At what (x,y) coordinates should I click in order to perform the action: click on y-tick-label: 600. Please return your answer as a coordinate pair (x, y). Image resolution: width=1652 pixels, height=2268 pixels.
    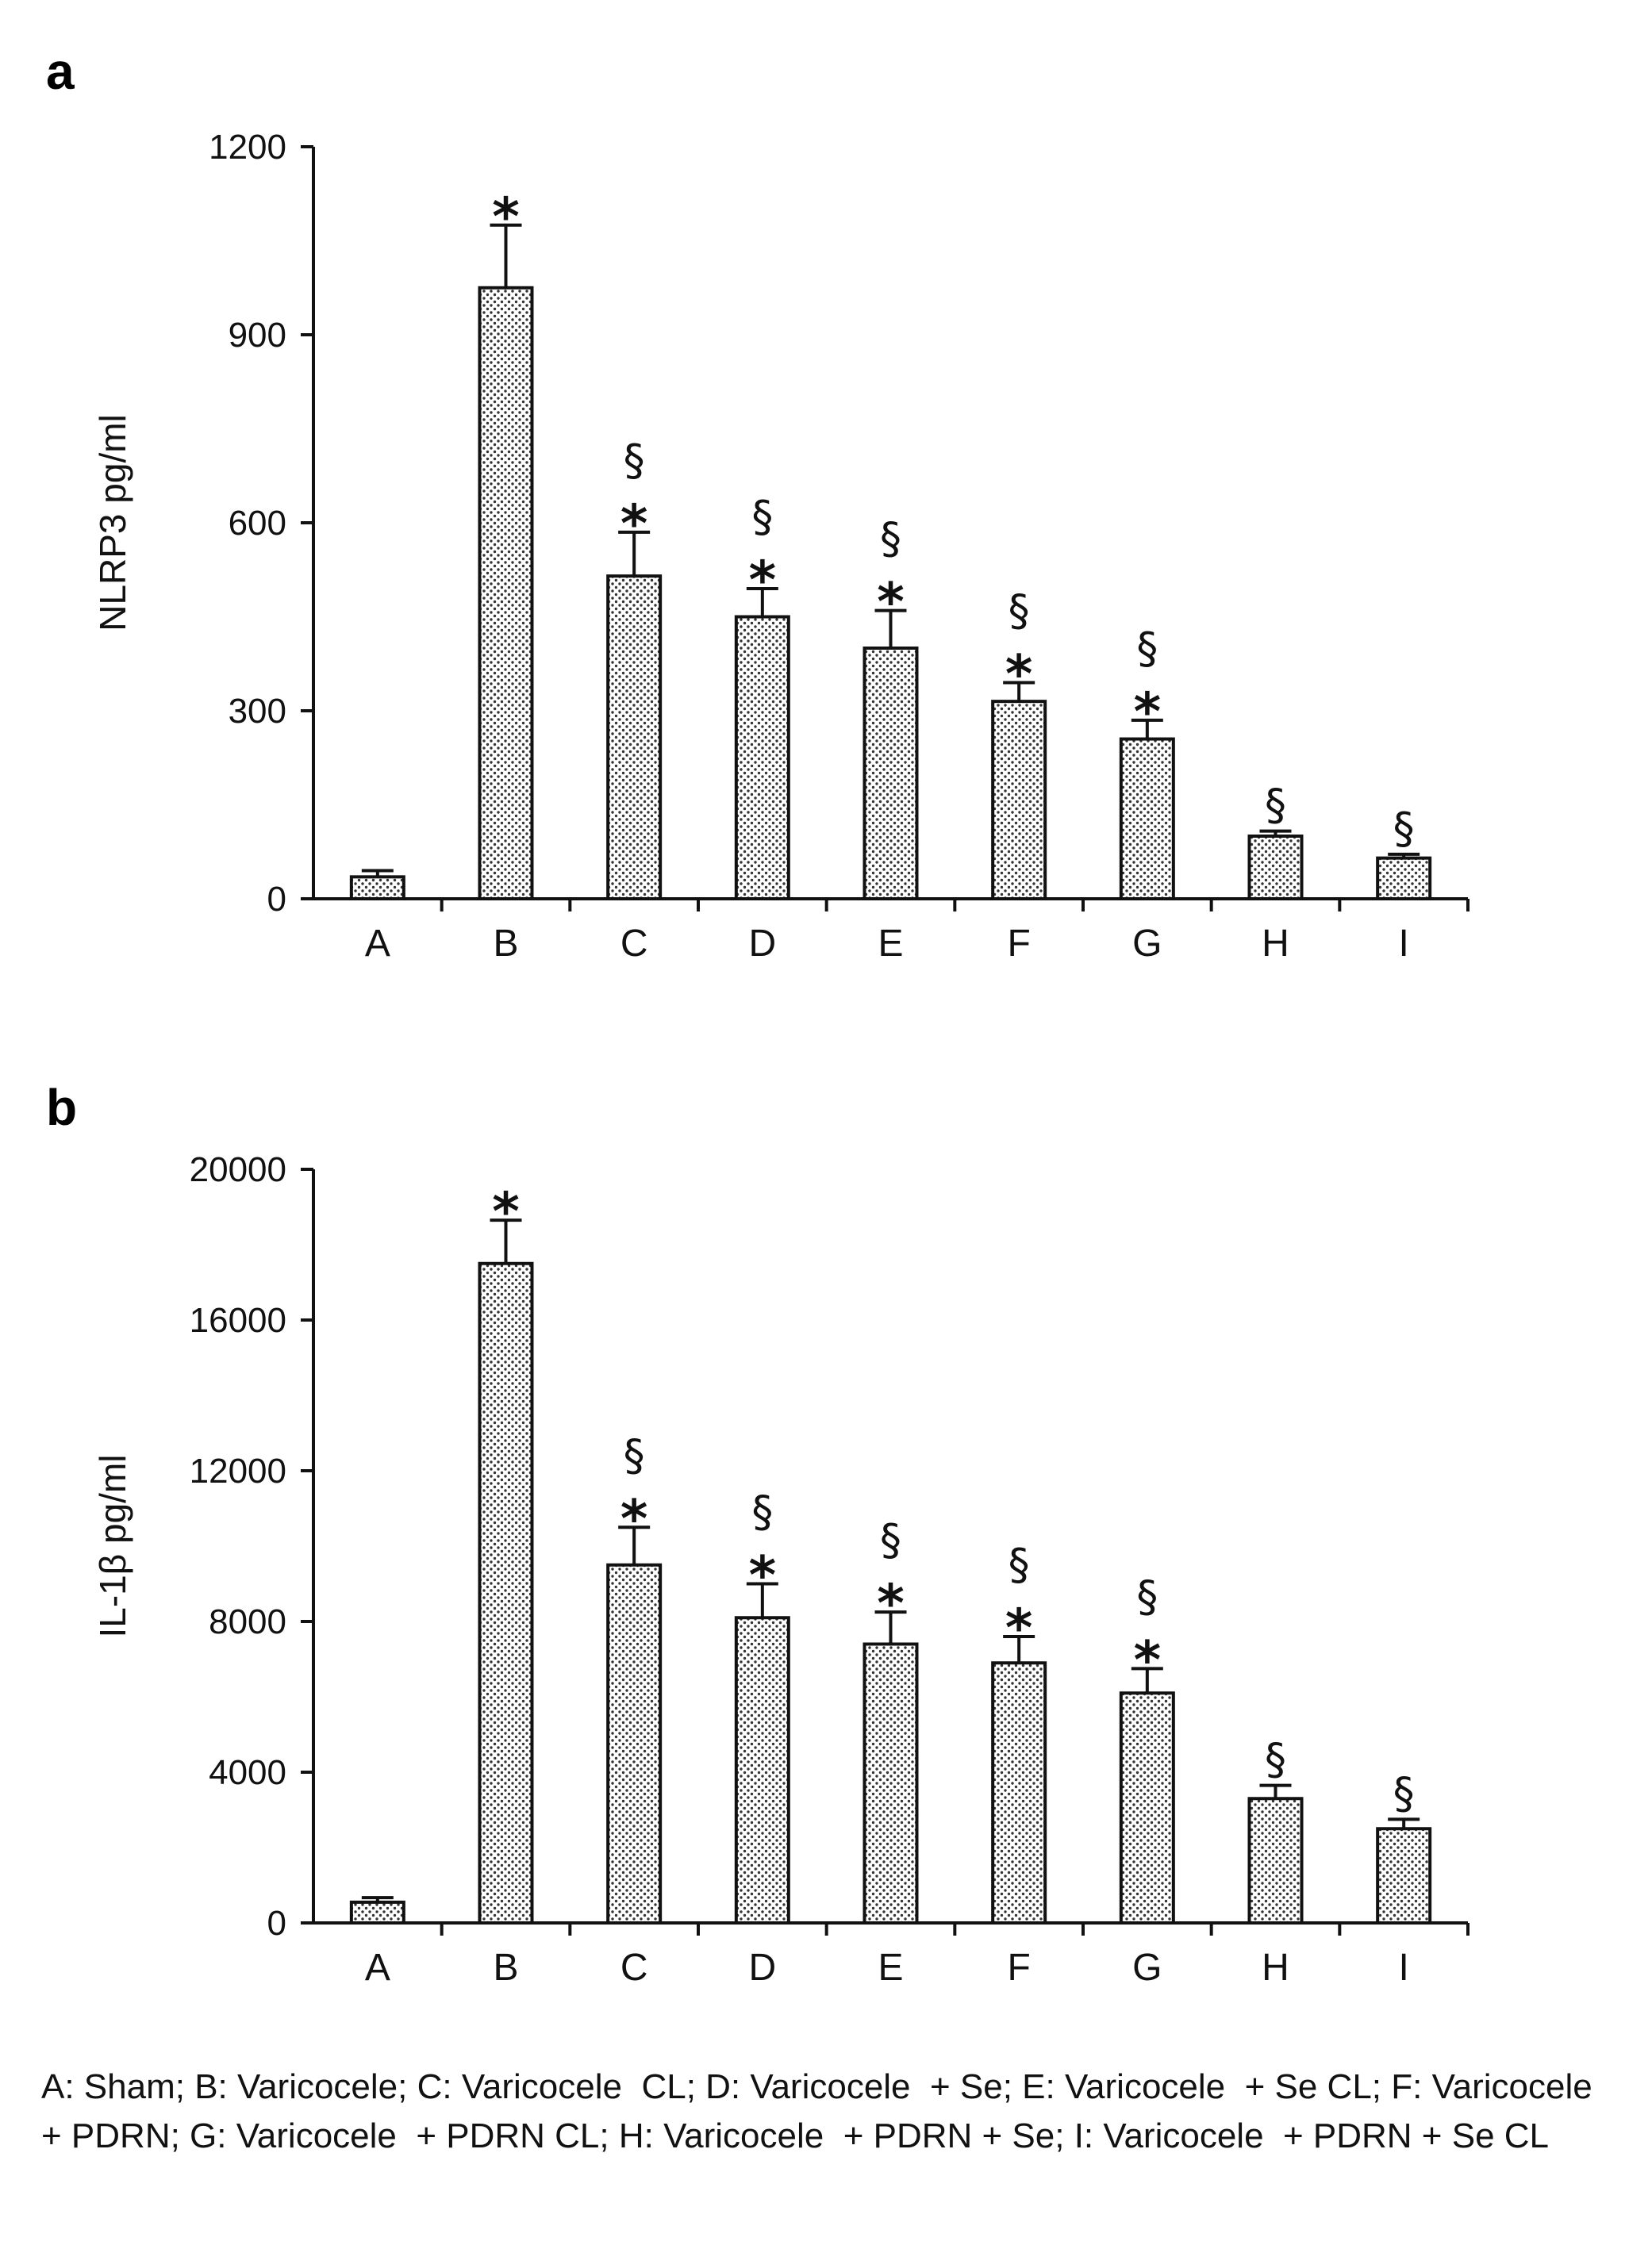
    Looking at the image, I should click on (257, 524).